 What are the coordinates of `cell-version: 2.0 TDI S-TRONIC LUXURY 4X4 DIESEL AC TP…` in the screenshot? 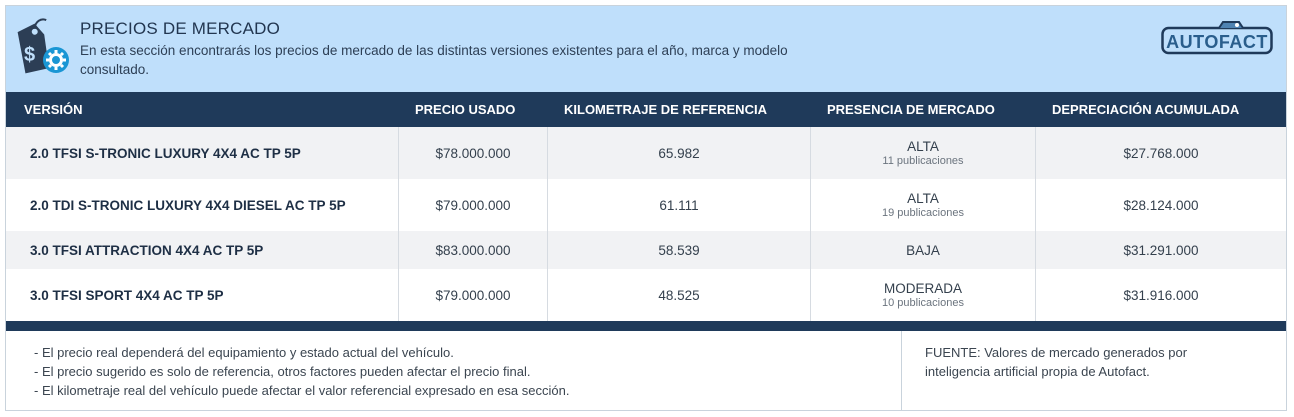 It's located at (188, 205).